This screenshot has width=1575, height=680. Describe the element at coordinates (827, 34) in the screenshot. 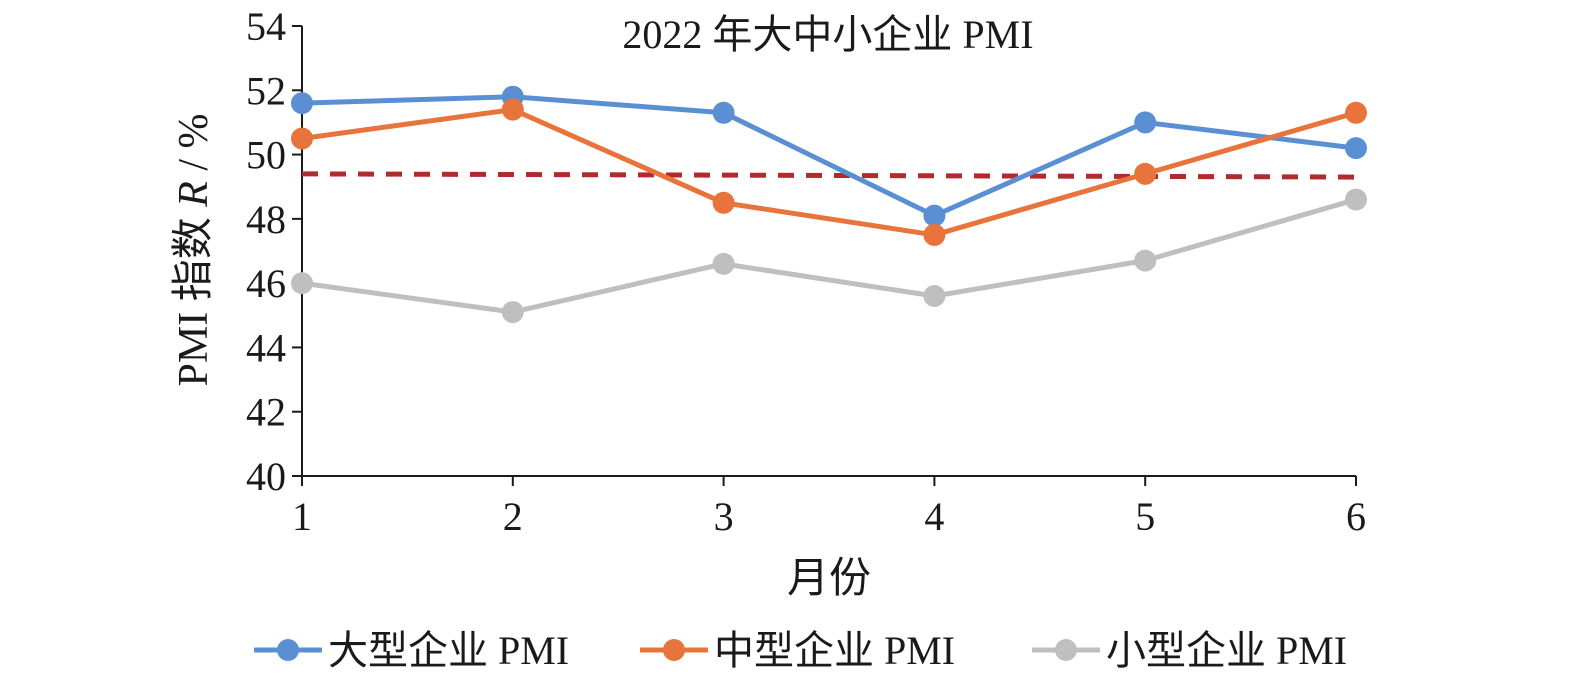

I see `chart-title: 2022 年大中小企业 PMI` at that location.